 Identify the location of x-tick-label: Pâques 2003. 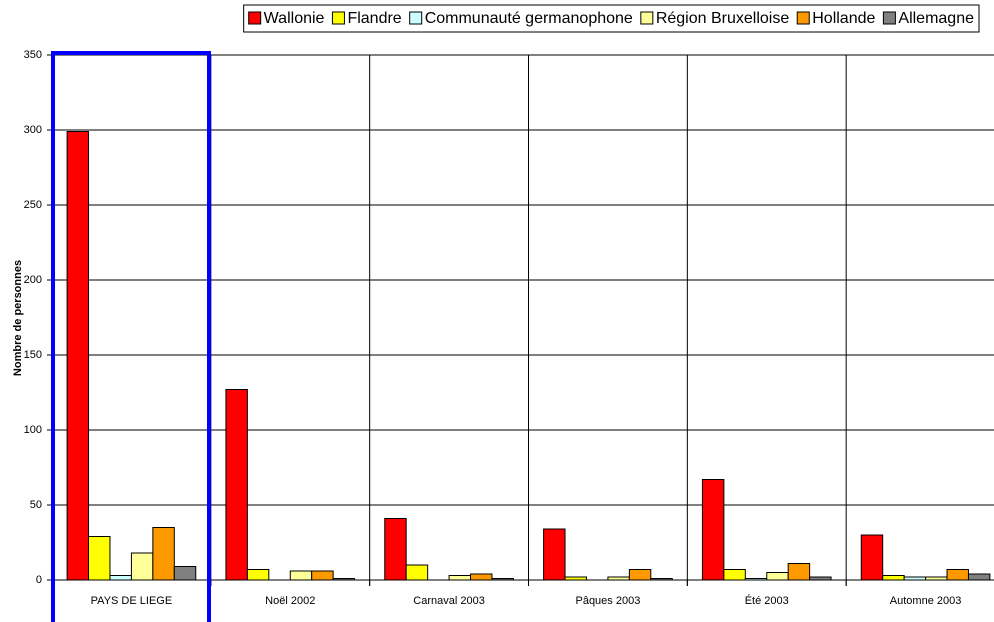
(607, 601).